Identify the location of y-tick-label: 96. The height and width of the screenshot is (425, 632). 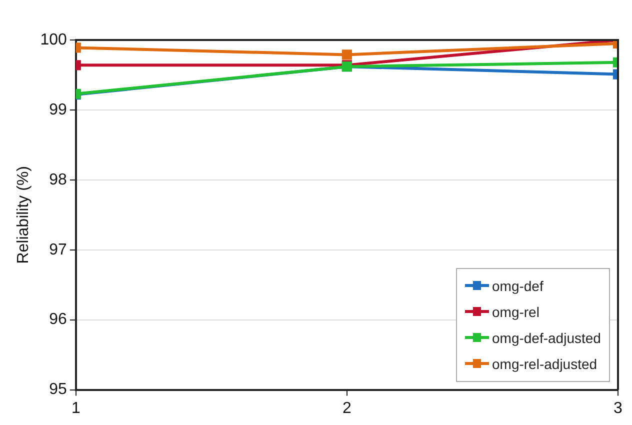
(58, 319).